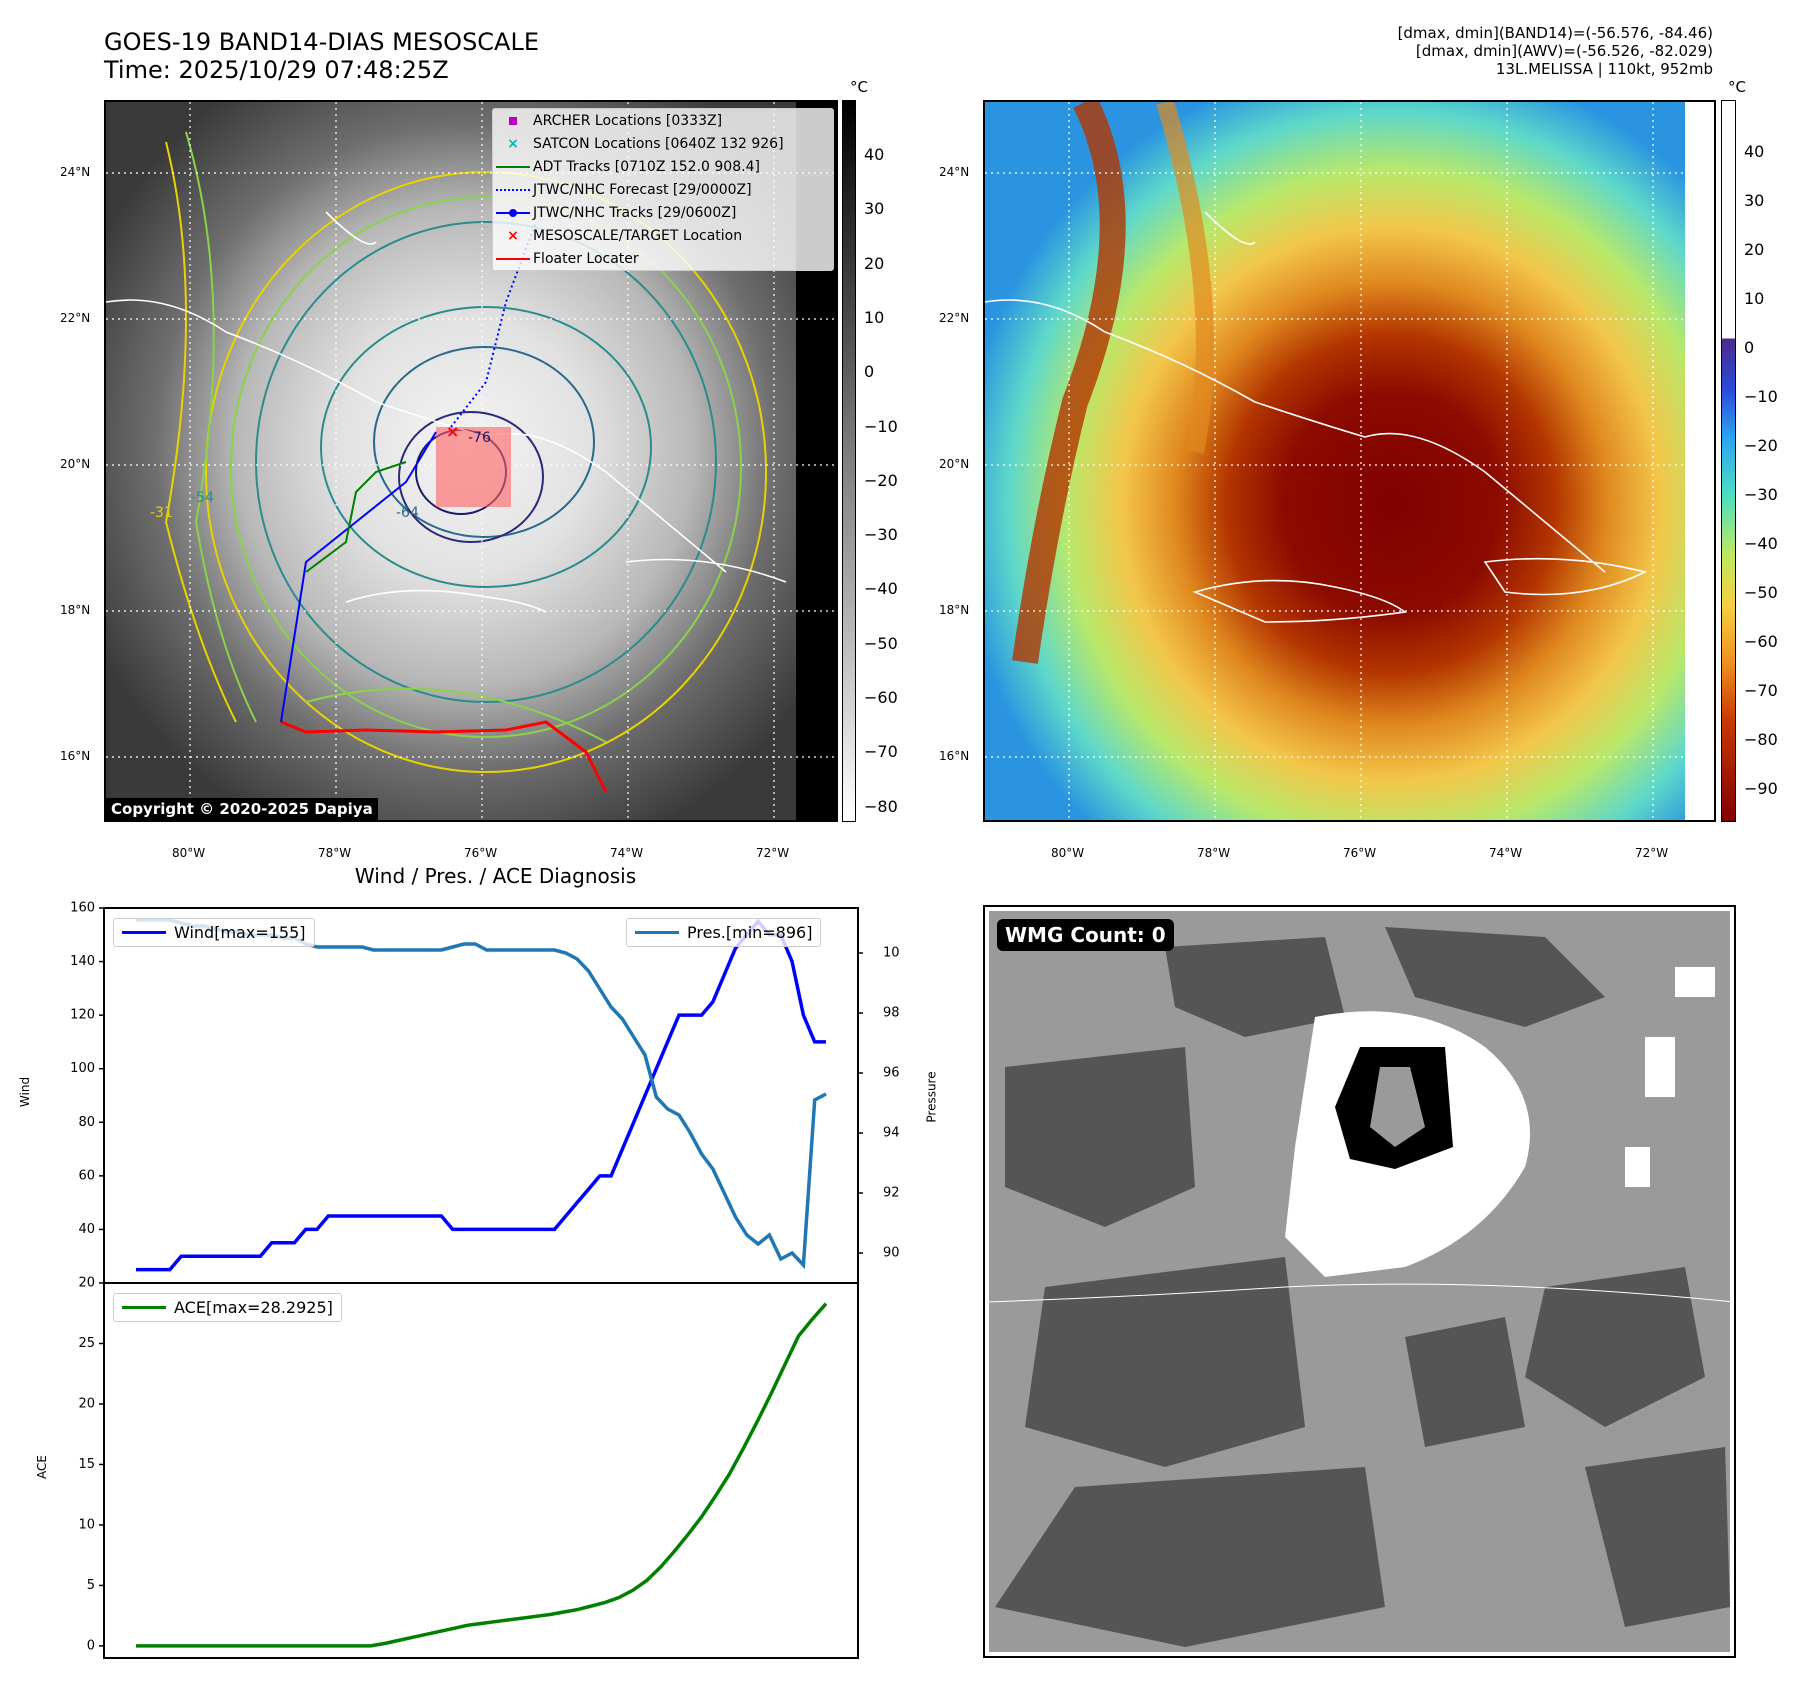  I want to click on wind-tick-label: 100, so click(82, 1068).